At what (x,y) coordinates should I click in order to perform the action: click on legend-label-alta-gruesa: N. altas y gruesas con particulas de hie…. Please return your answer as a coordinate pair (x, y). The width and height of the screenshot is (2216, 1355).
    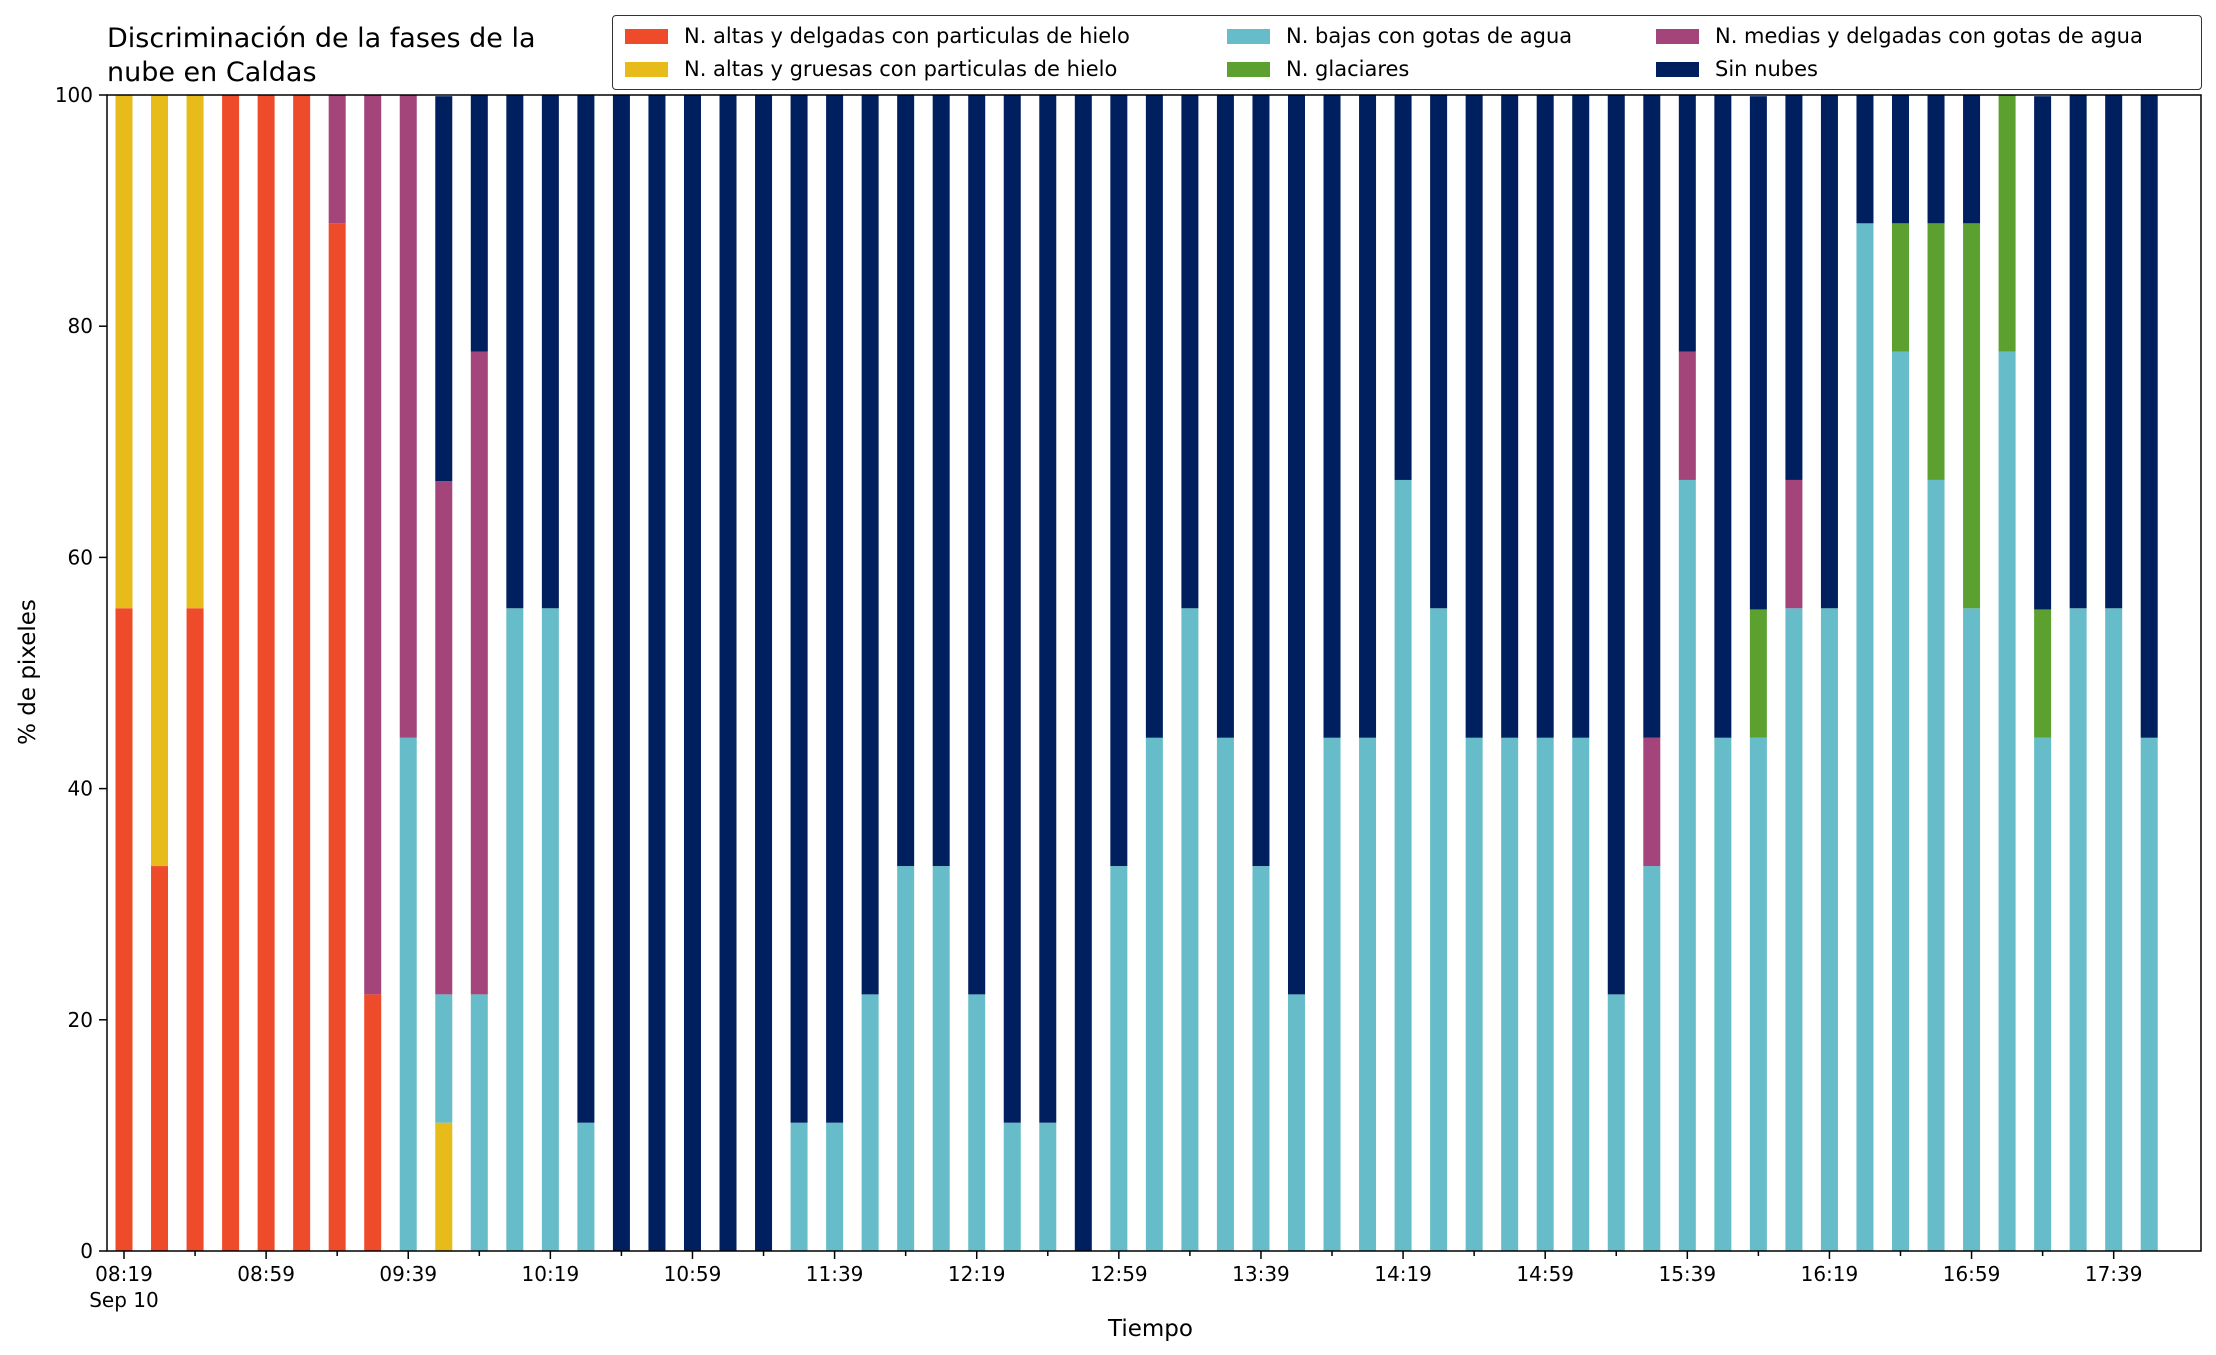
    Looking at the image, I should click on (901, 69).